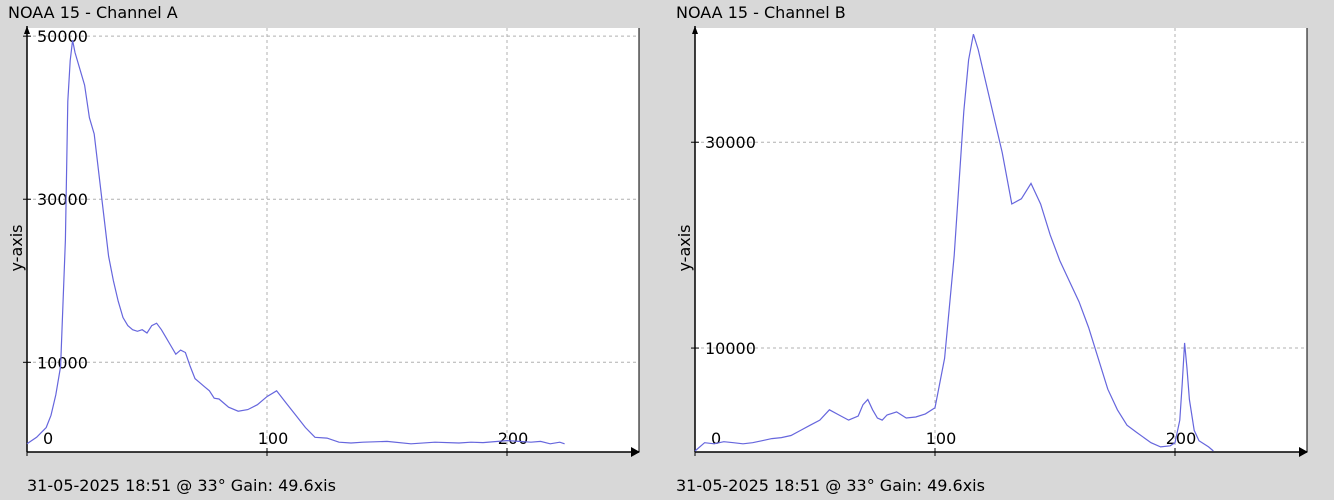  What do you see at coordinates (181, 485) in the screenshot?
I see `footer-caption-channel-a: 31-05-2025 18:51 @ 33° Gain: 49.6xis` at bounding box center [181, 485].